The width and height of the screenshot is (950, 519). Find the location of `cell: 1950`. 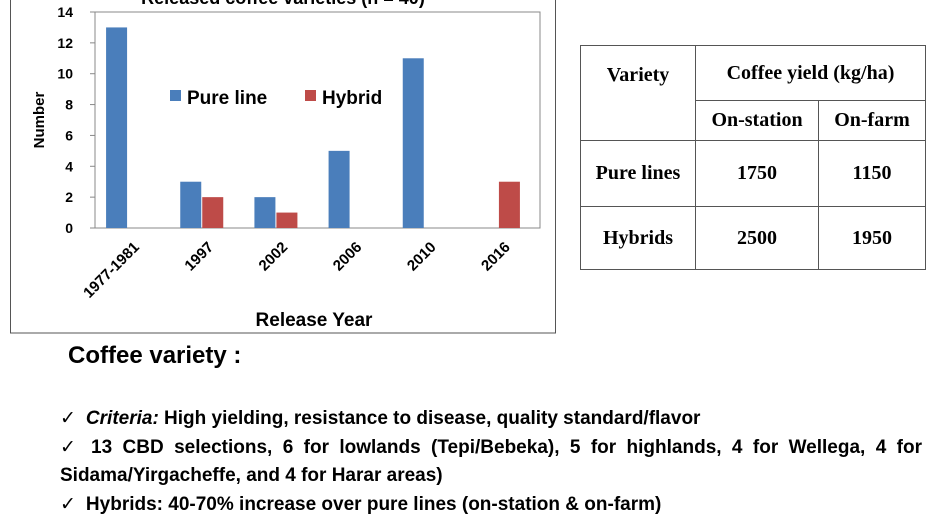

cell: 1950 is located at coordinates (872, 238).